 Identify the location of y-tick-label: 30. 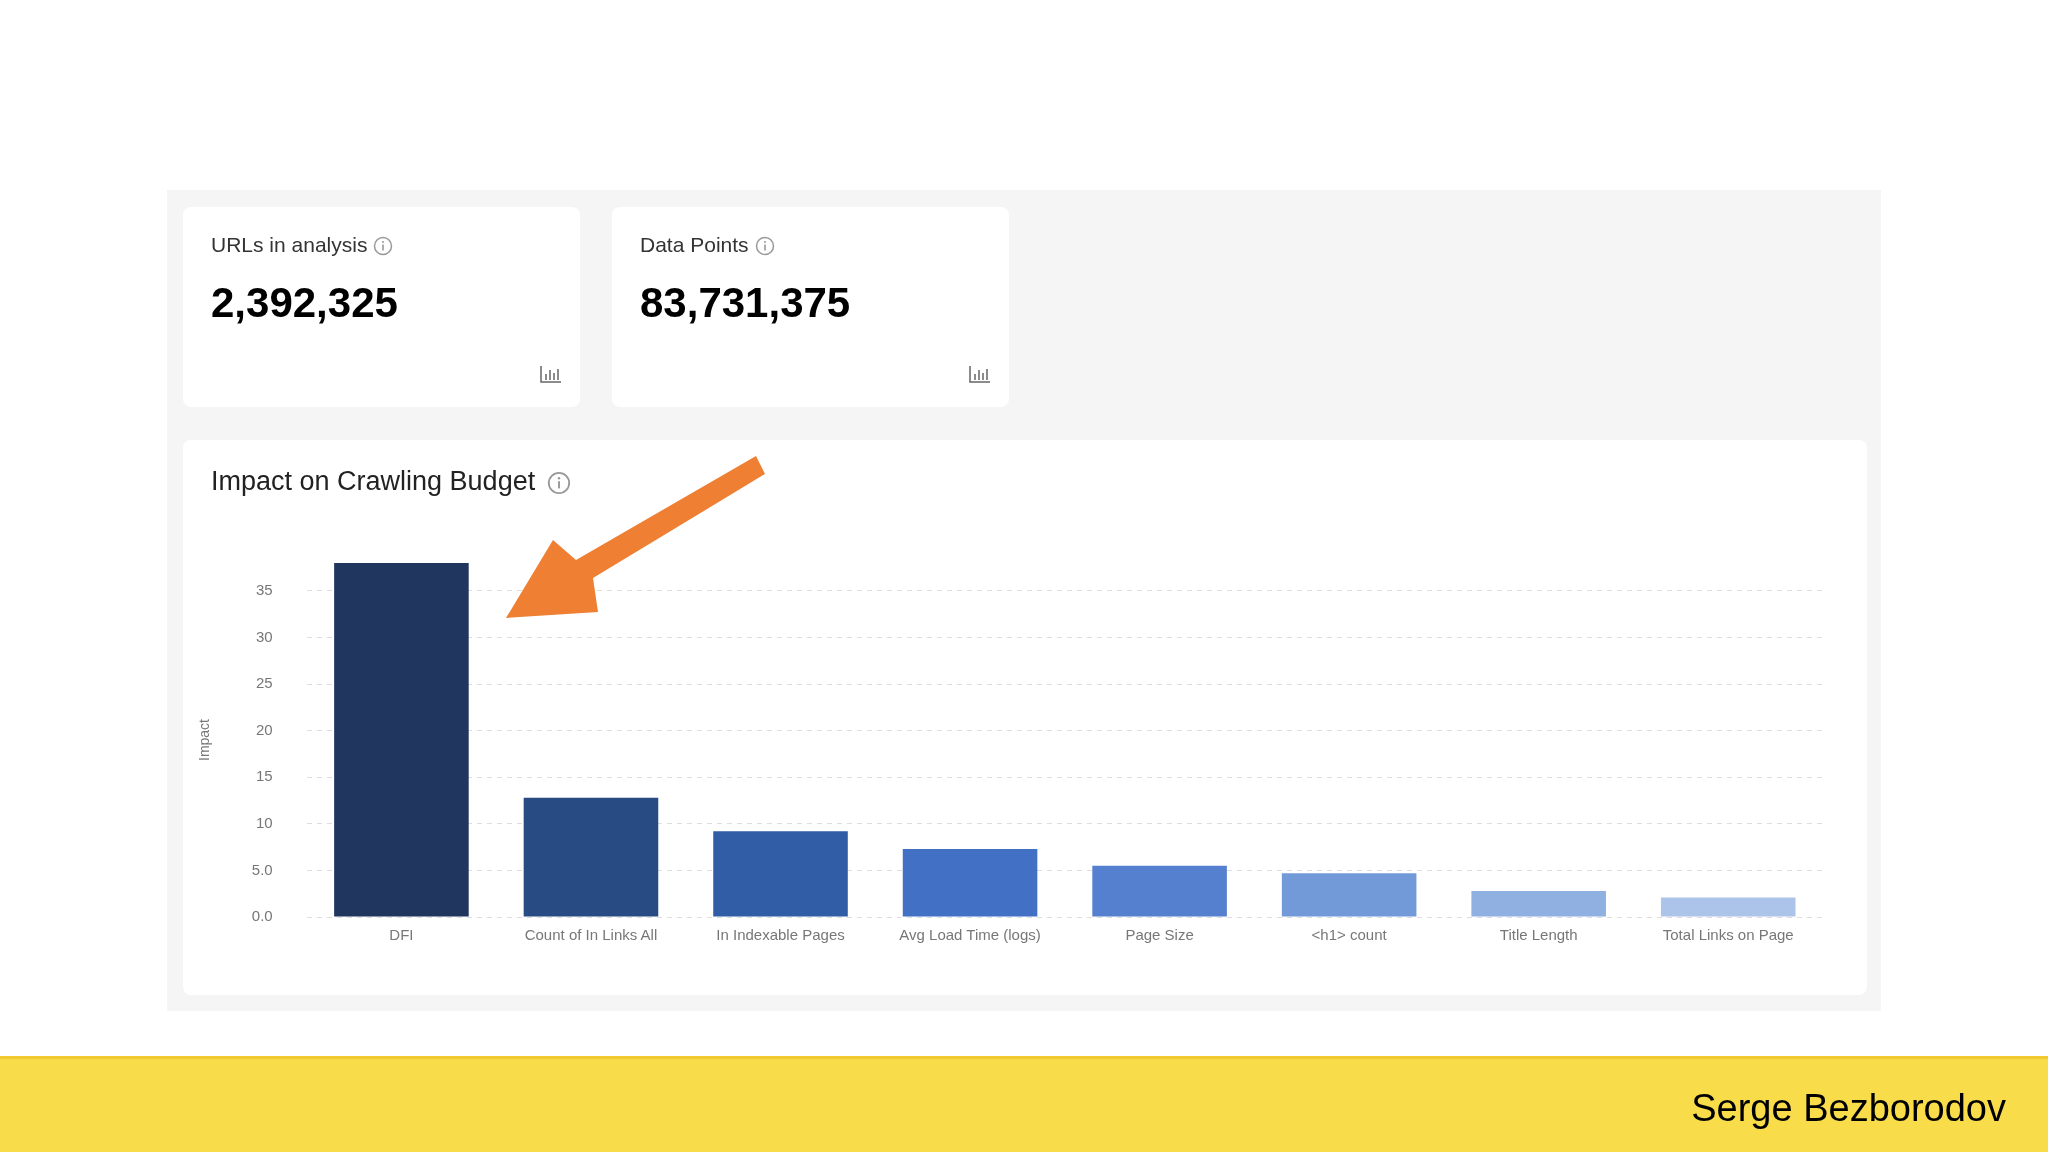
(264, 636).